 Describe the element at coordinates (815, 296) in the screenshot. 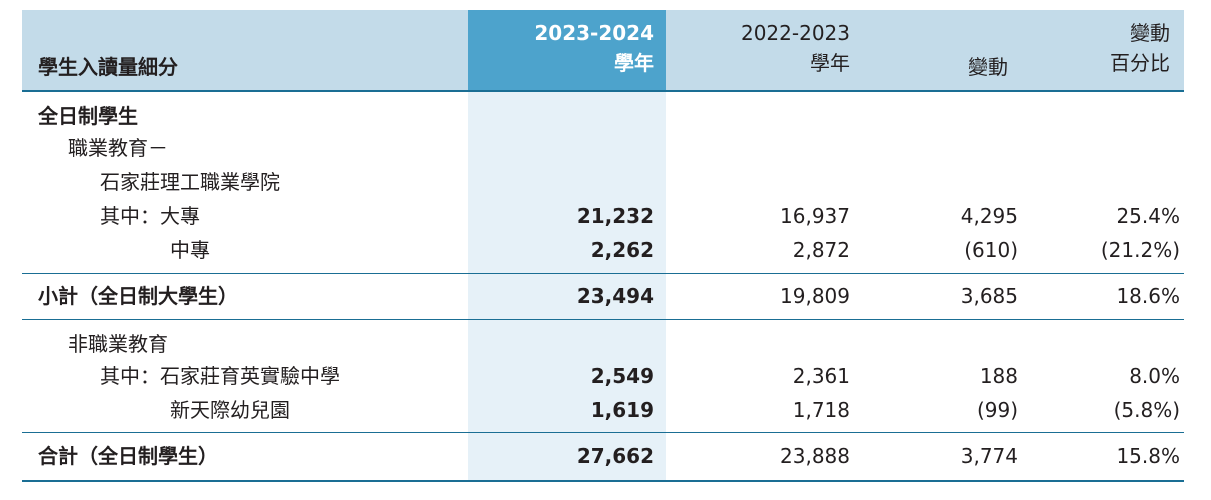

I see `previous-value: 19,809` at that location.